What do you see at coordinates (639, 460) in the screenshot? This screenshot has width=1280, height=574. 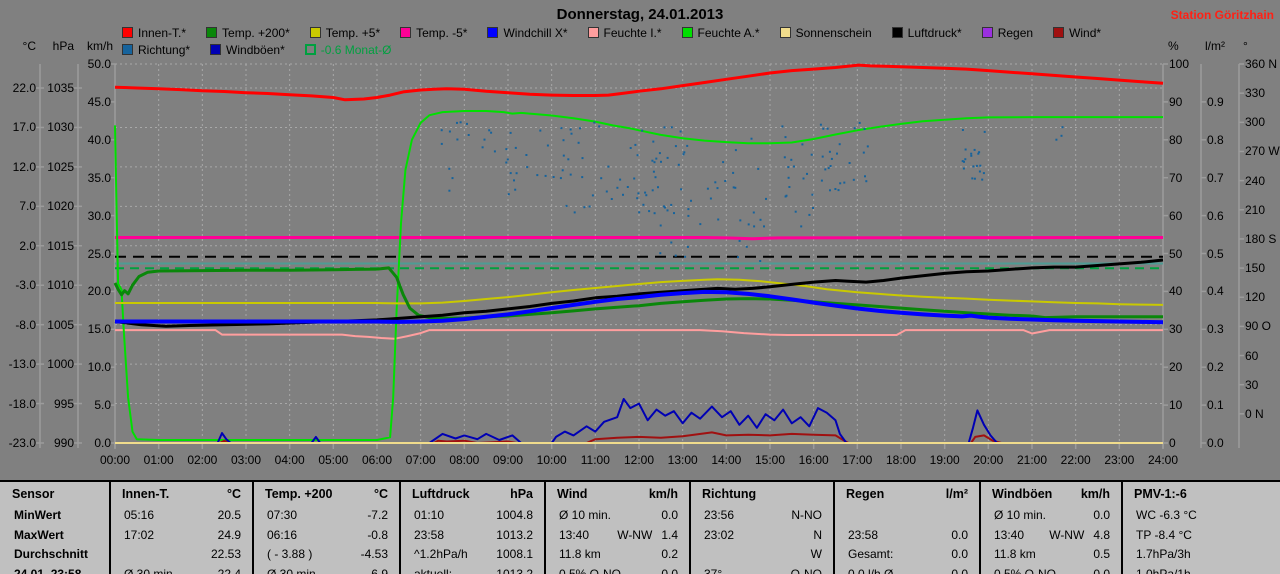 I see `xtick-12:00: 12:00` at bounding box center [639, 460].